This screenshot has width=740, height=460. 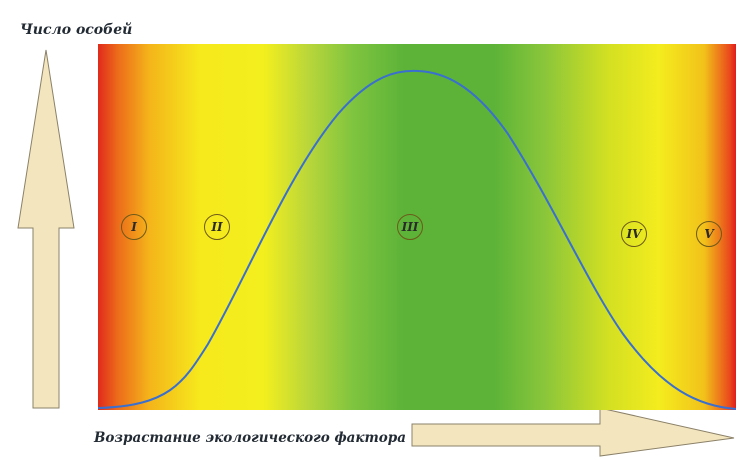 What do you see at coordinates (217, 227) in the screenshot?
I see `zone-ii-marker: II` at bounding box center [217, 227].